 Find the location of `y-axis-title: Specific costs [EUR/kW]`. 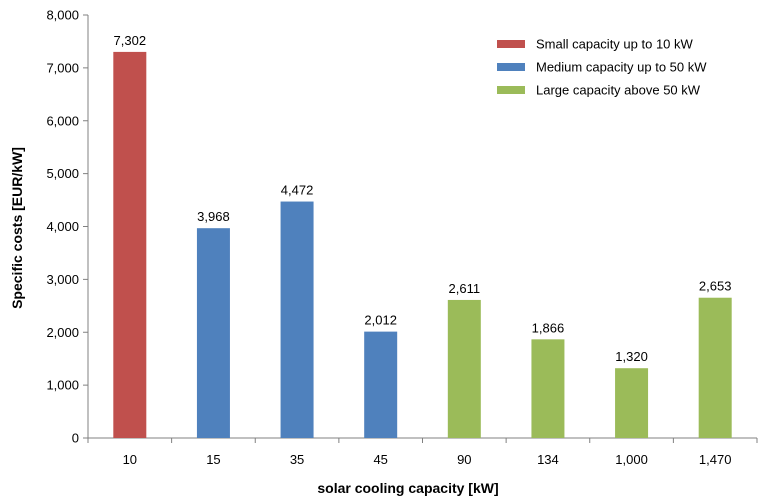

y-axis-title: Specific costs [EUR/kW] is located at coordinates (17, 228).